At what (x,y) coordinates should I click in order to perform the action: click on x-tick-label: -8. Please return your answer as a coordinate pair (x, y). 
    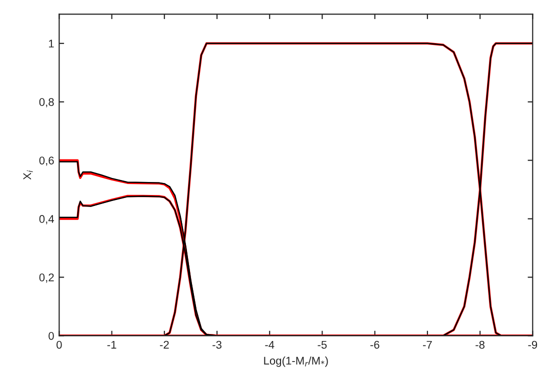
    Looking at the image, I should click on (480, 344).